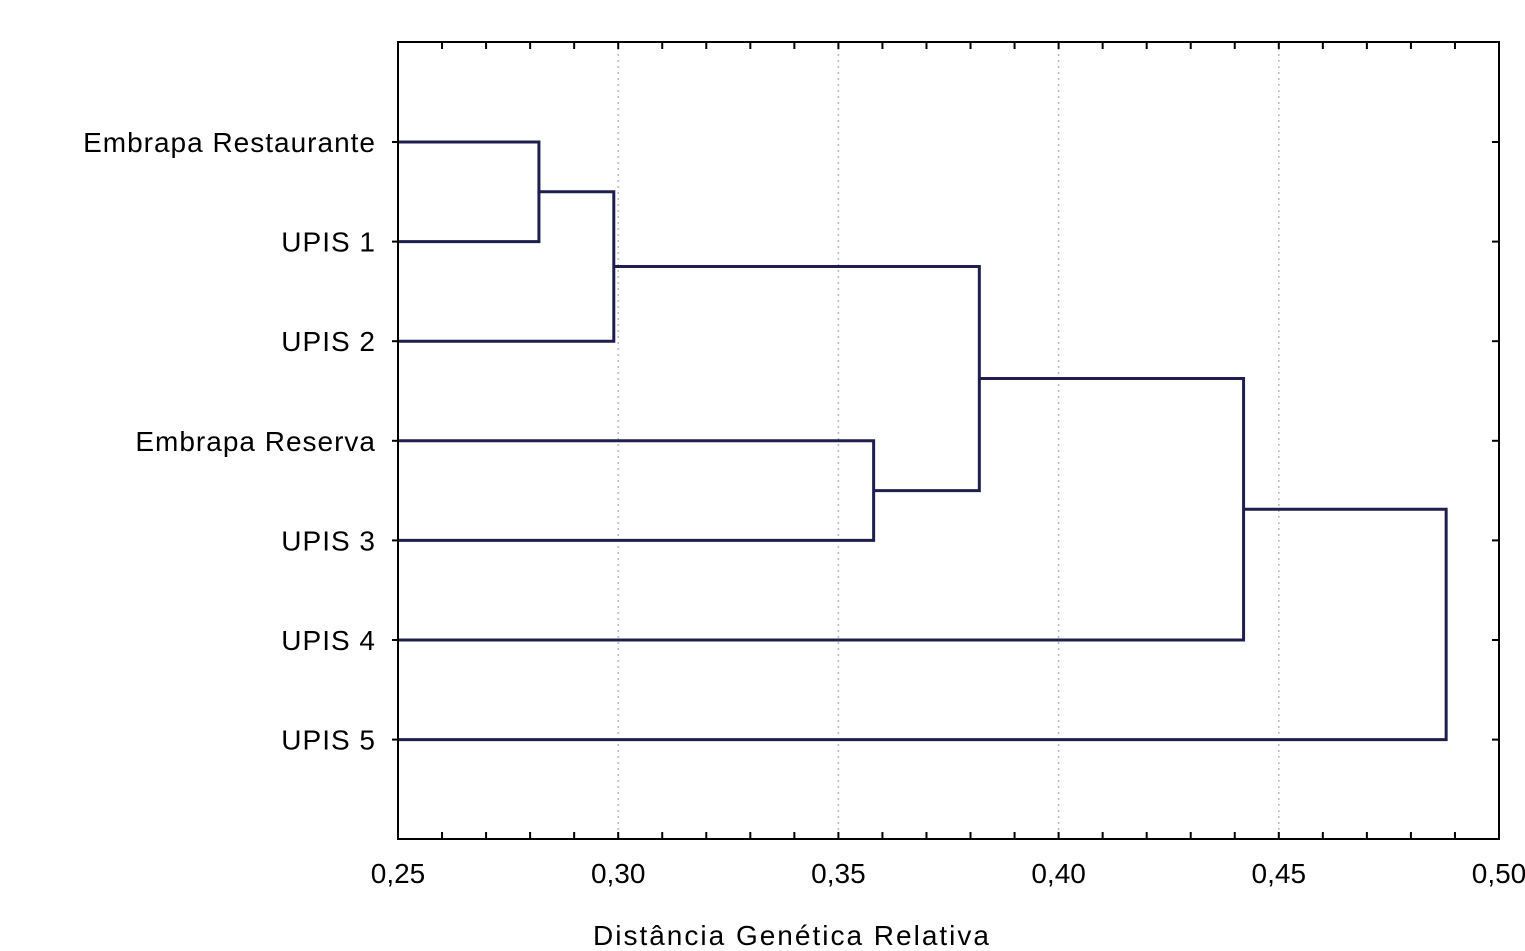 The height and width of the screenshot is (951, 1525). Describe the element at coordinates (1058, 873) in the screenshot. I see `x-tick-label: 0,40` at that location.